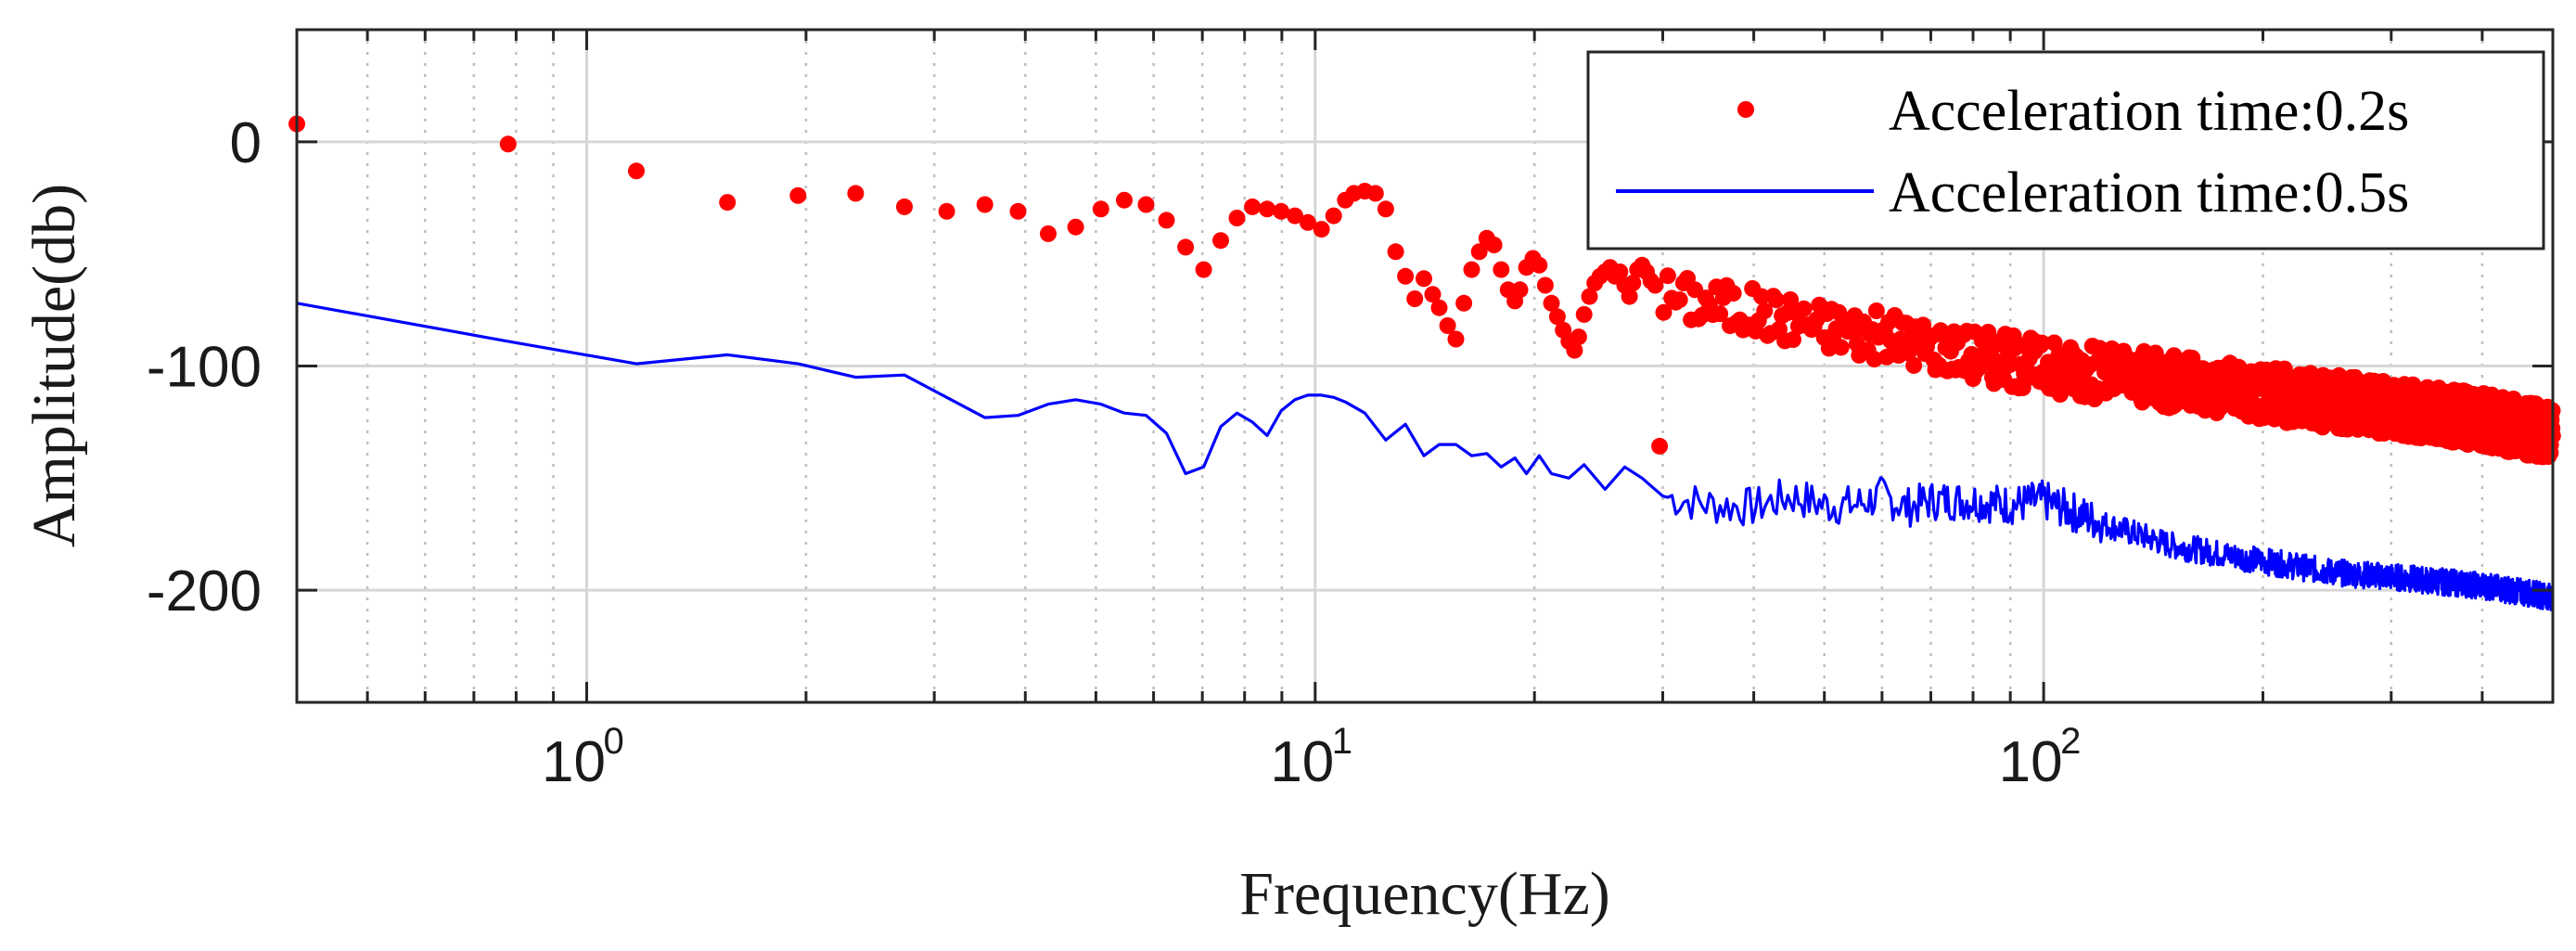 The image size is (2576, 951). I want to click on y-axis-title: Amplitude(db), so click(54, 365).